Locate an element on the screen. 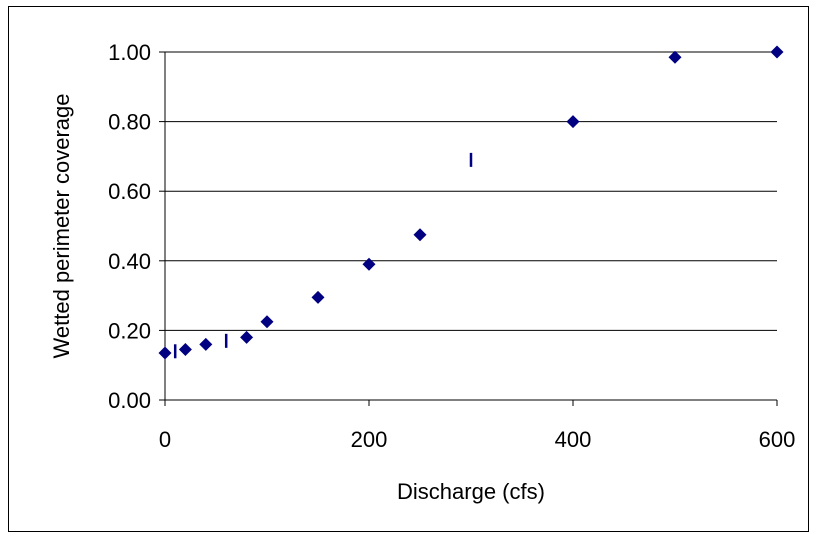 The width and height of the screenshot is (814, 535). x-tick-label: 200 is located at coordinates (369, 439).